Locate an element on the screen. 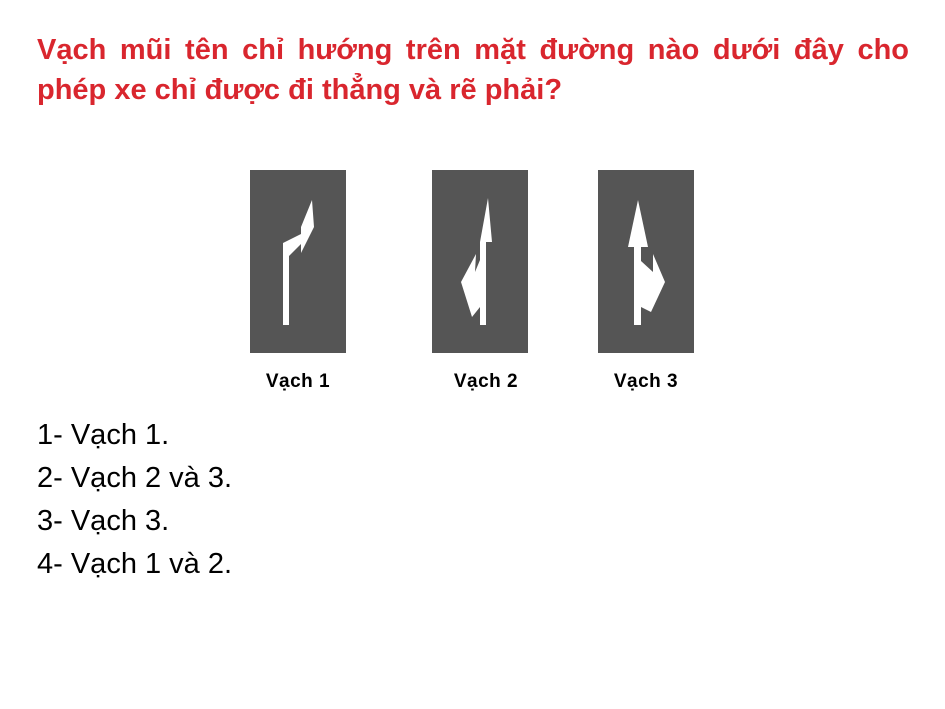 The height and width of the screenshot is (709, 945). answer-option-4: 4- Vạch 1 và 2. is located at coordinates (135, 564).